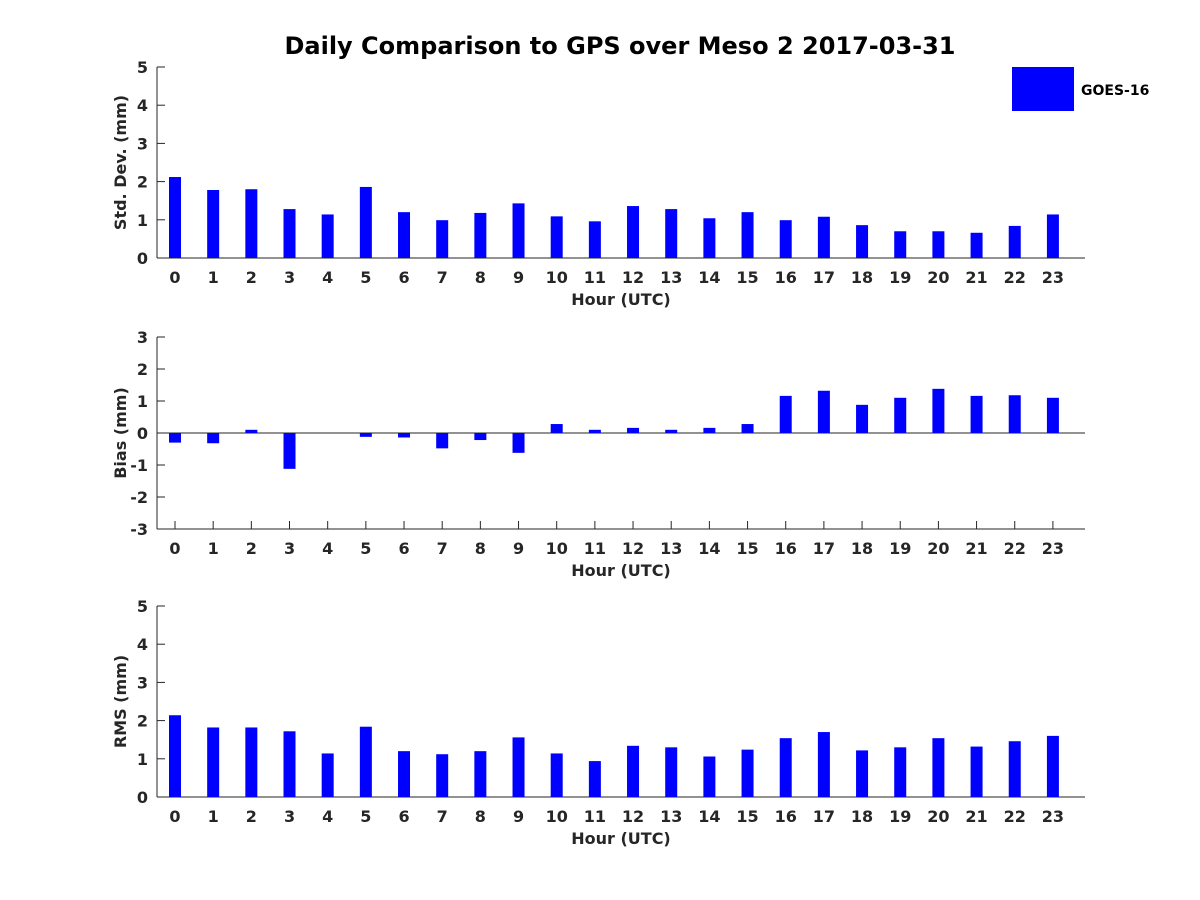 The image size is (1200, 900). I want to click on x-tick-label: 12, so click(633, 548).